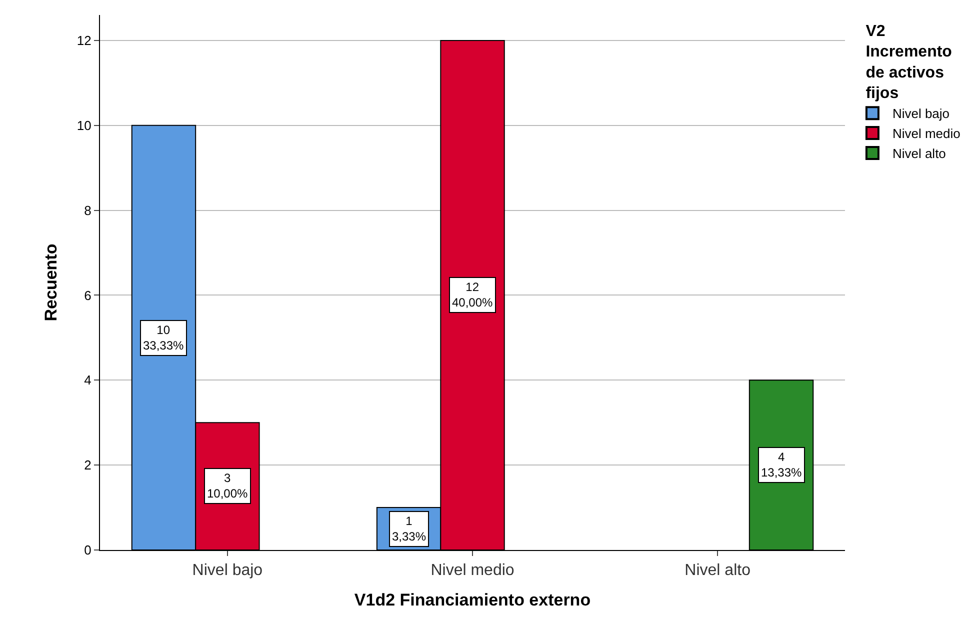  What do you see at coordinates (227, 486) in the screenshot?
I see `data-label: 3 10,00%` at bounding box center [227, 486].